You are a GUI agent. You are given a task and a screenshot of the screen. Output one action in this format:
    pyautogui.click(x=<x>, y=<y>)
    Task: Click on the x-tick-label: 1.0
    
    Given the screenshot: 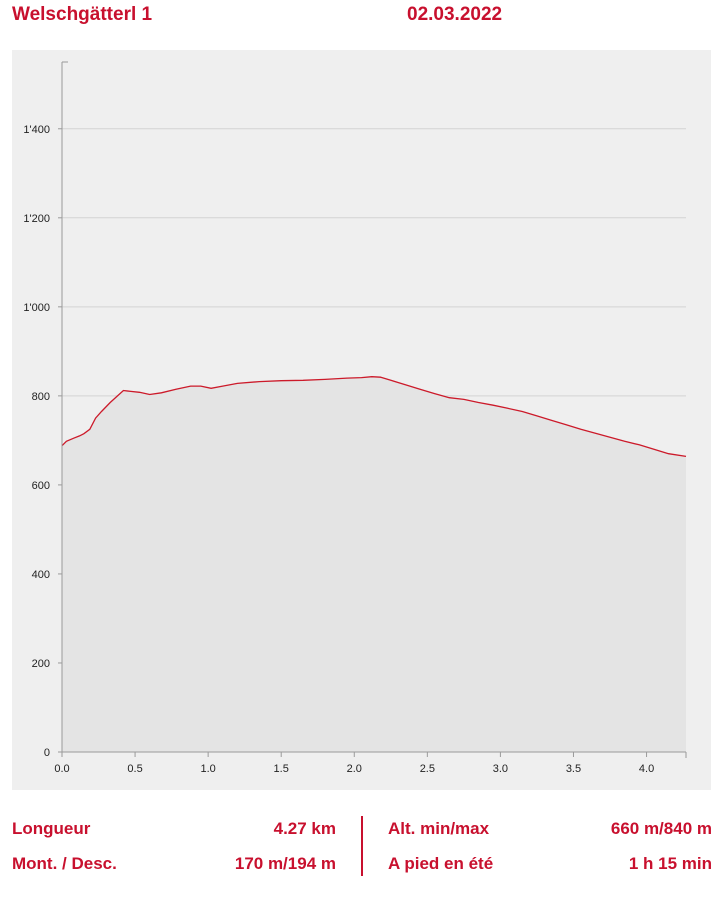 What is the action you would take?
    pyautogui.click(x=207, y=769)
    